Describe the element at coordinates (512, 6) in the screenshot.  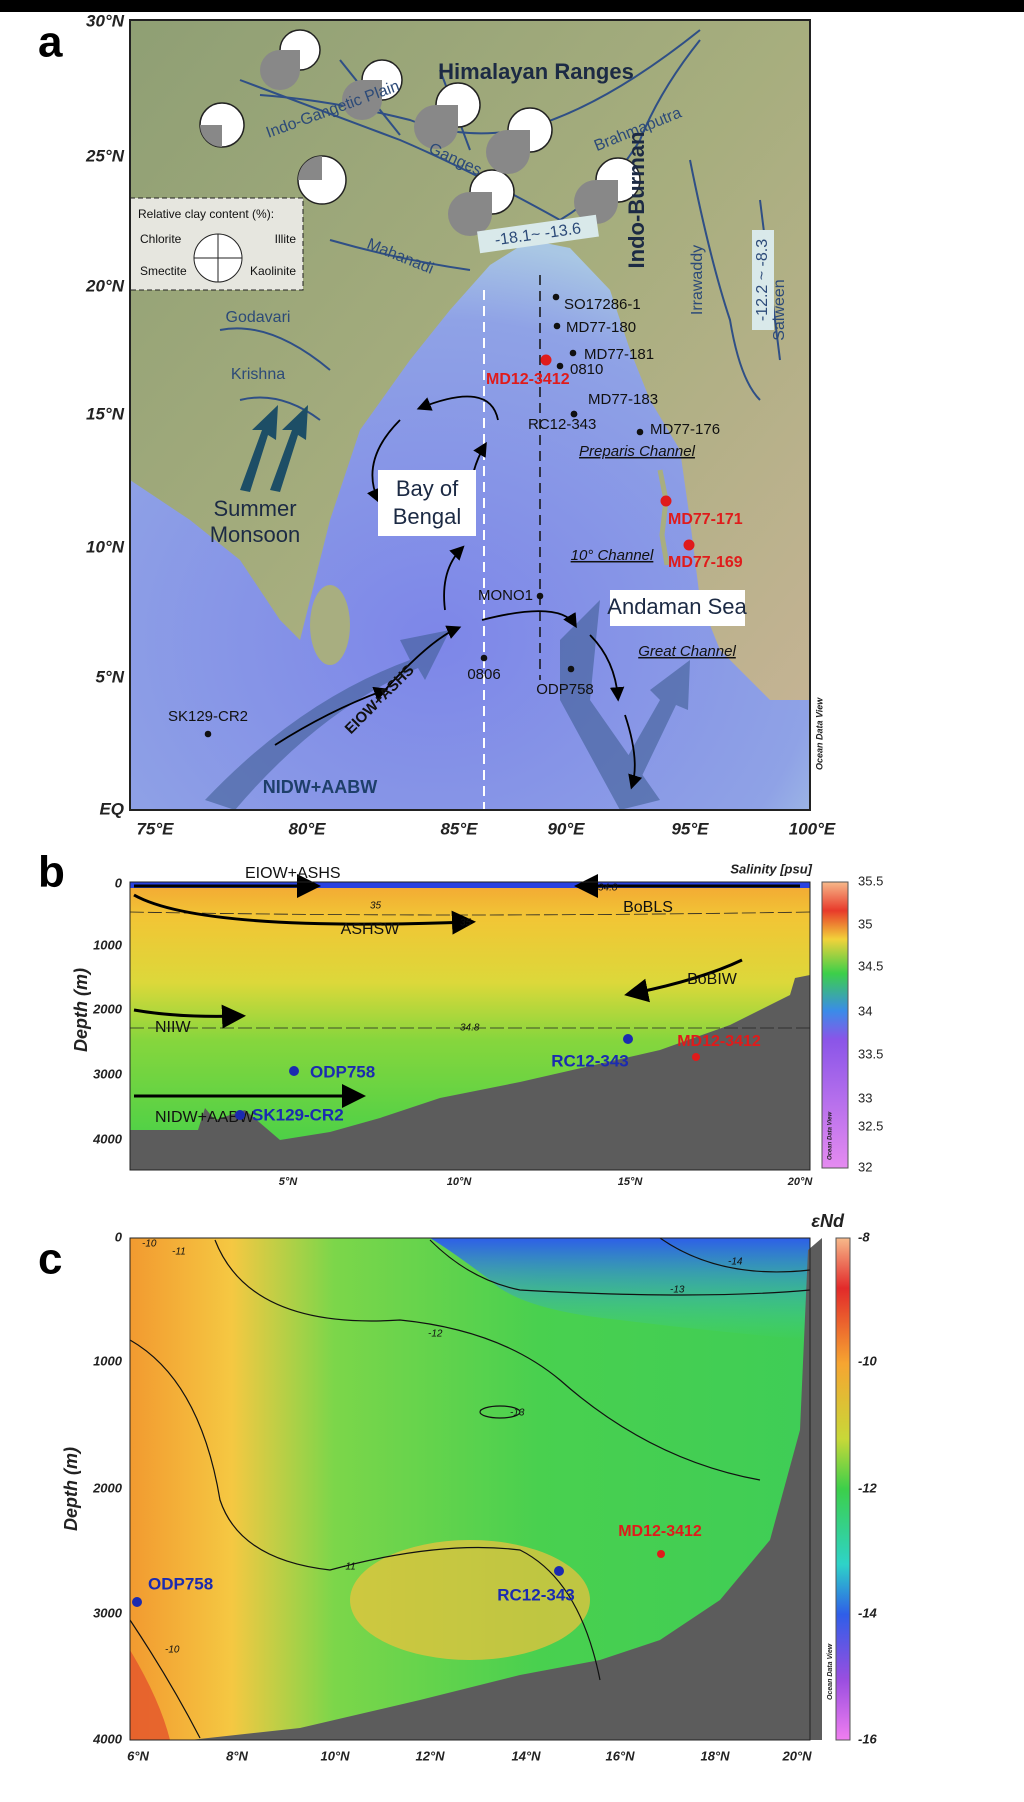
I see `top-strip` at that location.